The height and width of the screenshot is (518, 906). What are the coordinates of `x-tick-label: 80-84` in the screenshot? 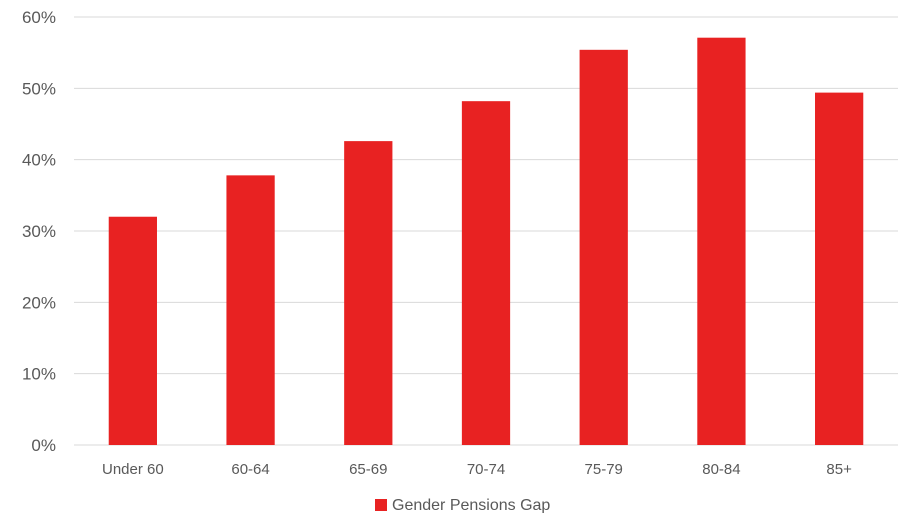 It's located at (721, 469).